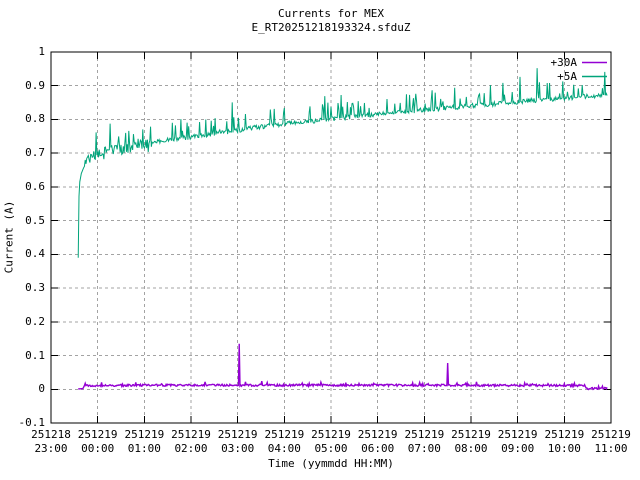  I want to click on y-tick-label: 1, so click(41, 51).